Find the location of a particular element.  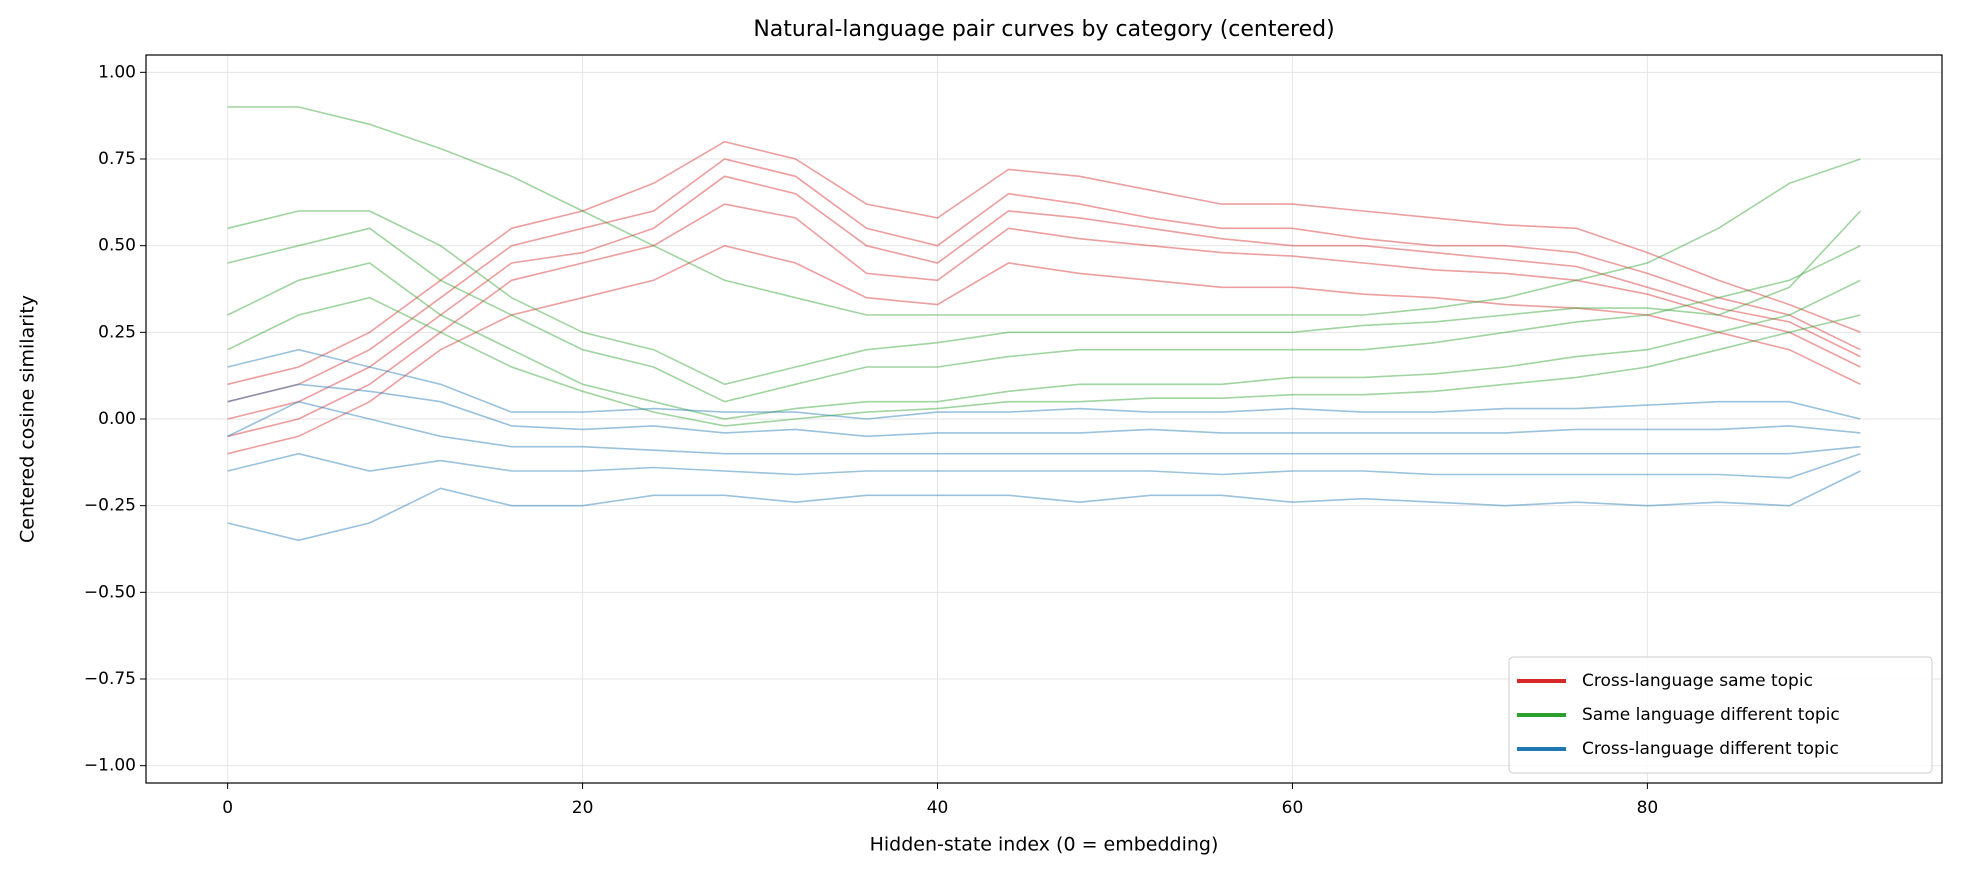

y-axis-label: Centered cosine similarity is located at coordinates (28, 419).